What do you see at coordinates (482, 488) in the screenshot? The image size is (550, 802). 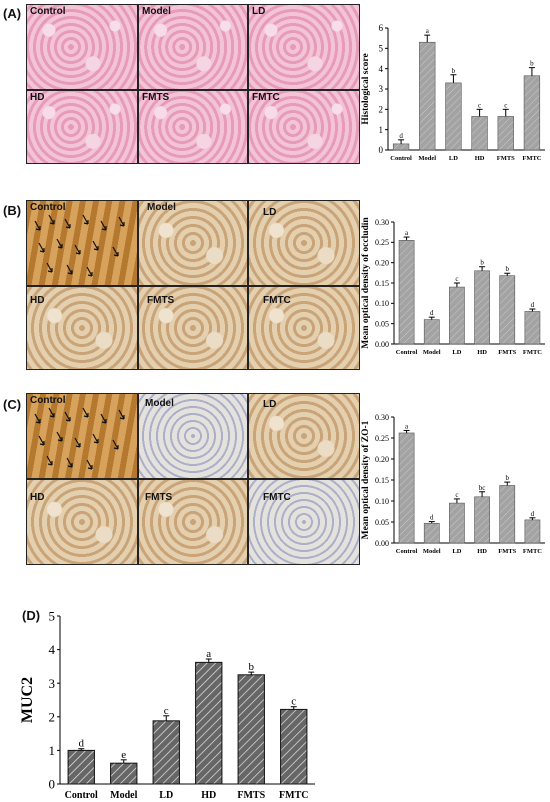 I see `significance-letter: bc` at bounding box center [482, 488].